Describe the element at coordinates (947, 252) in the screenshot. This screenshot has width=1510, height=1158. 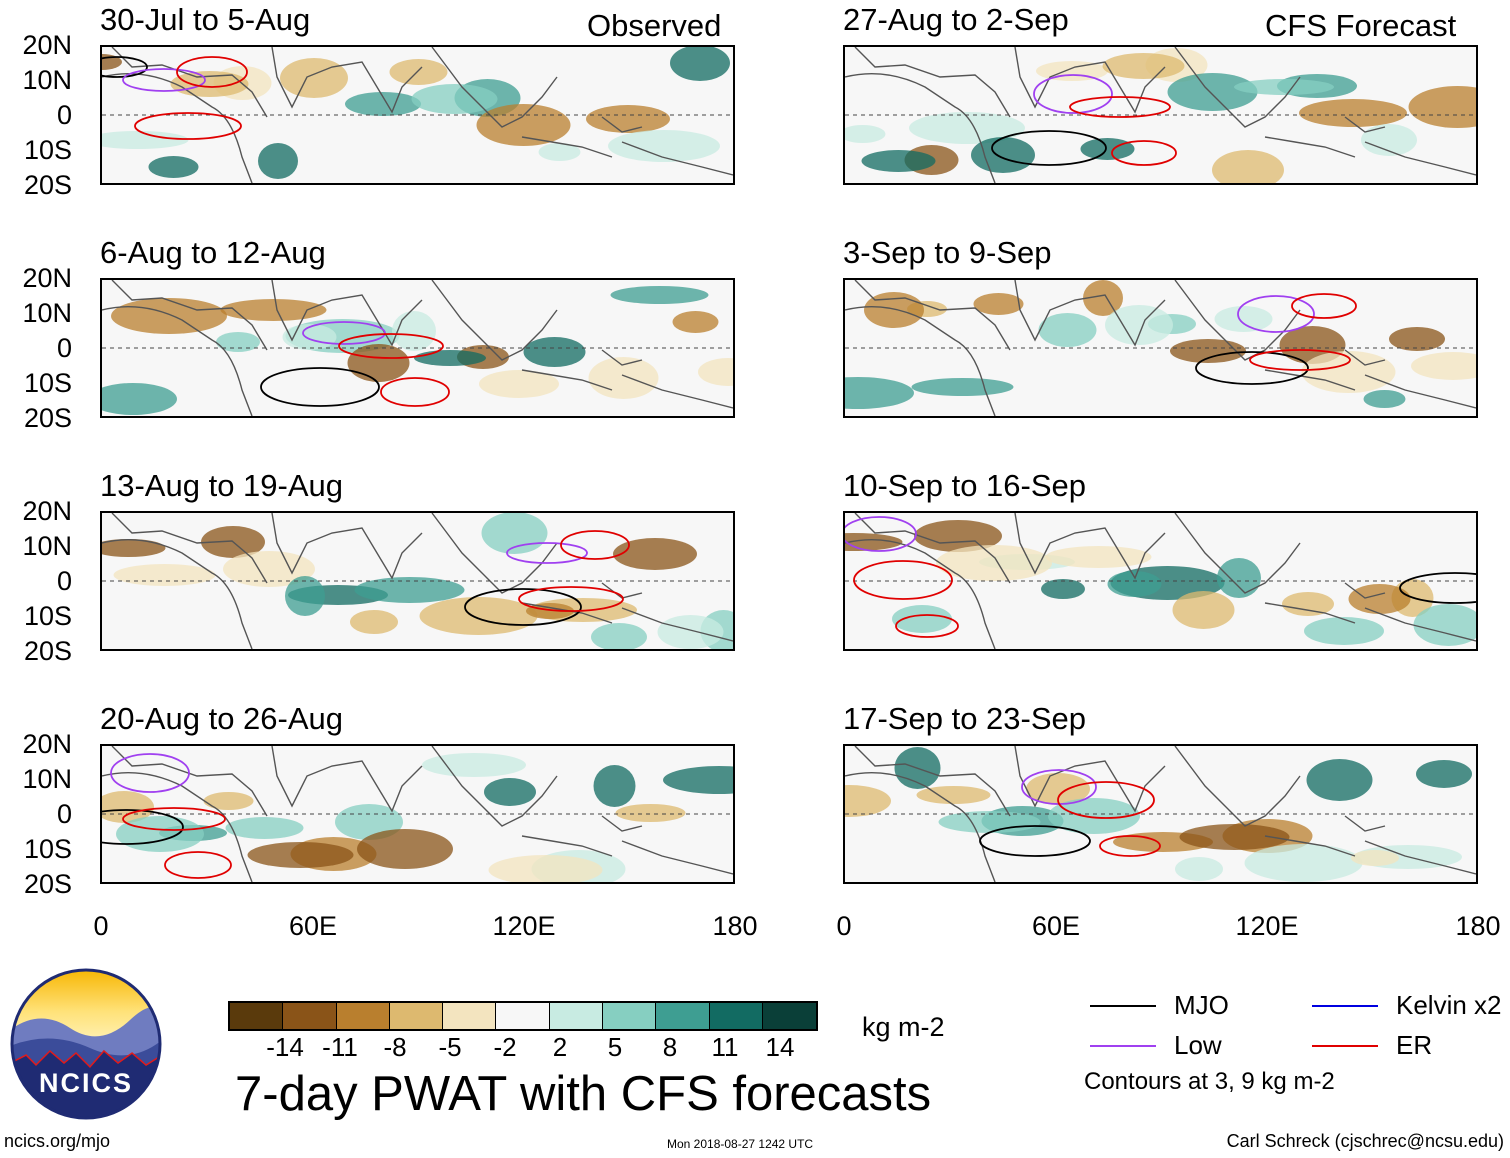
I see `panel-title-fcst-2: 3-Sep to 9-Sep` at that location.